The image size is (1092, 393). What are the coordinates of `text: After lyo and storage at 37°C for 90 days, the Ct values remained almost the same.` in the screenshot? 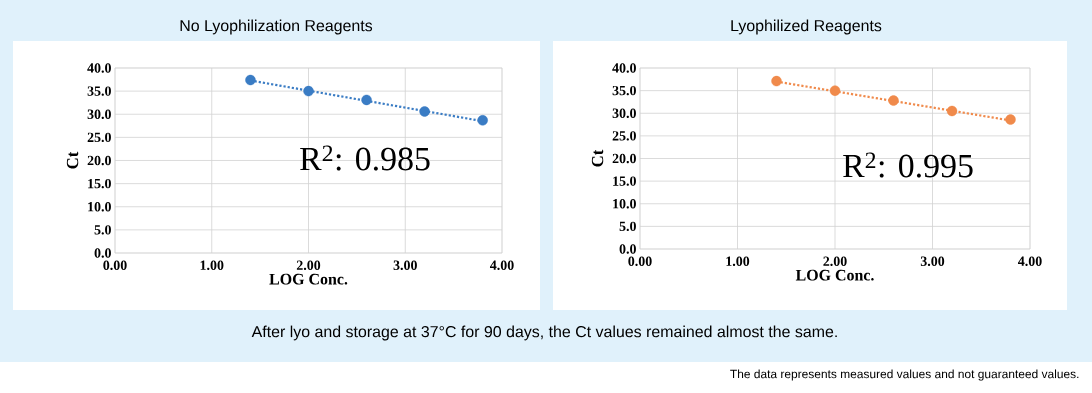 It's located at (544, 333).